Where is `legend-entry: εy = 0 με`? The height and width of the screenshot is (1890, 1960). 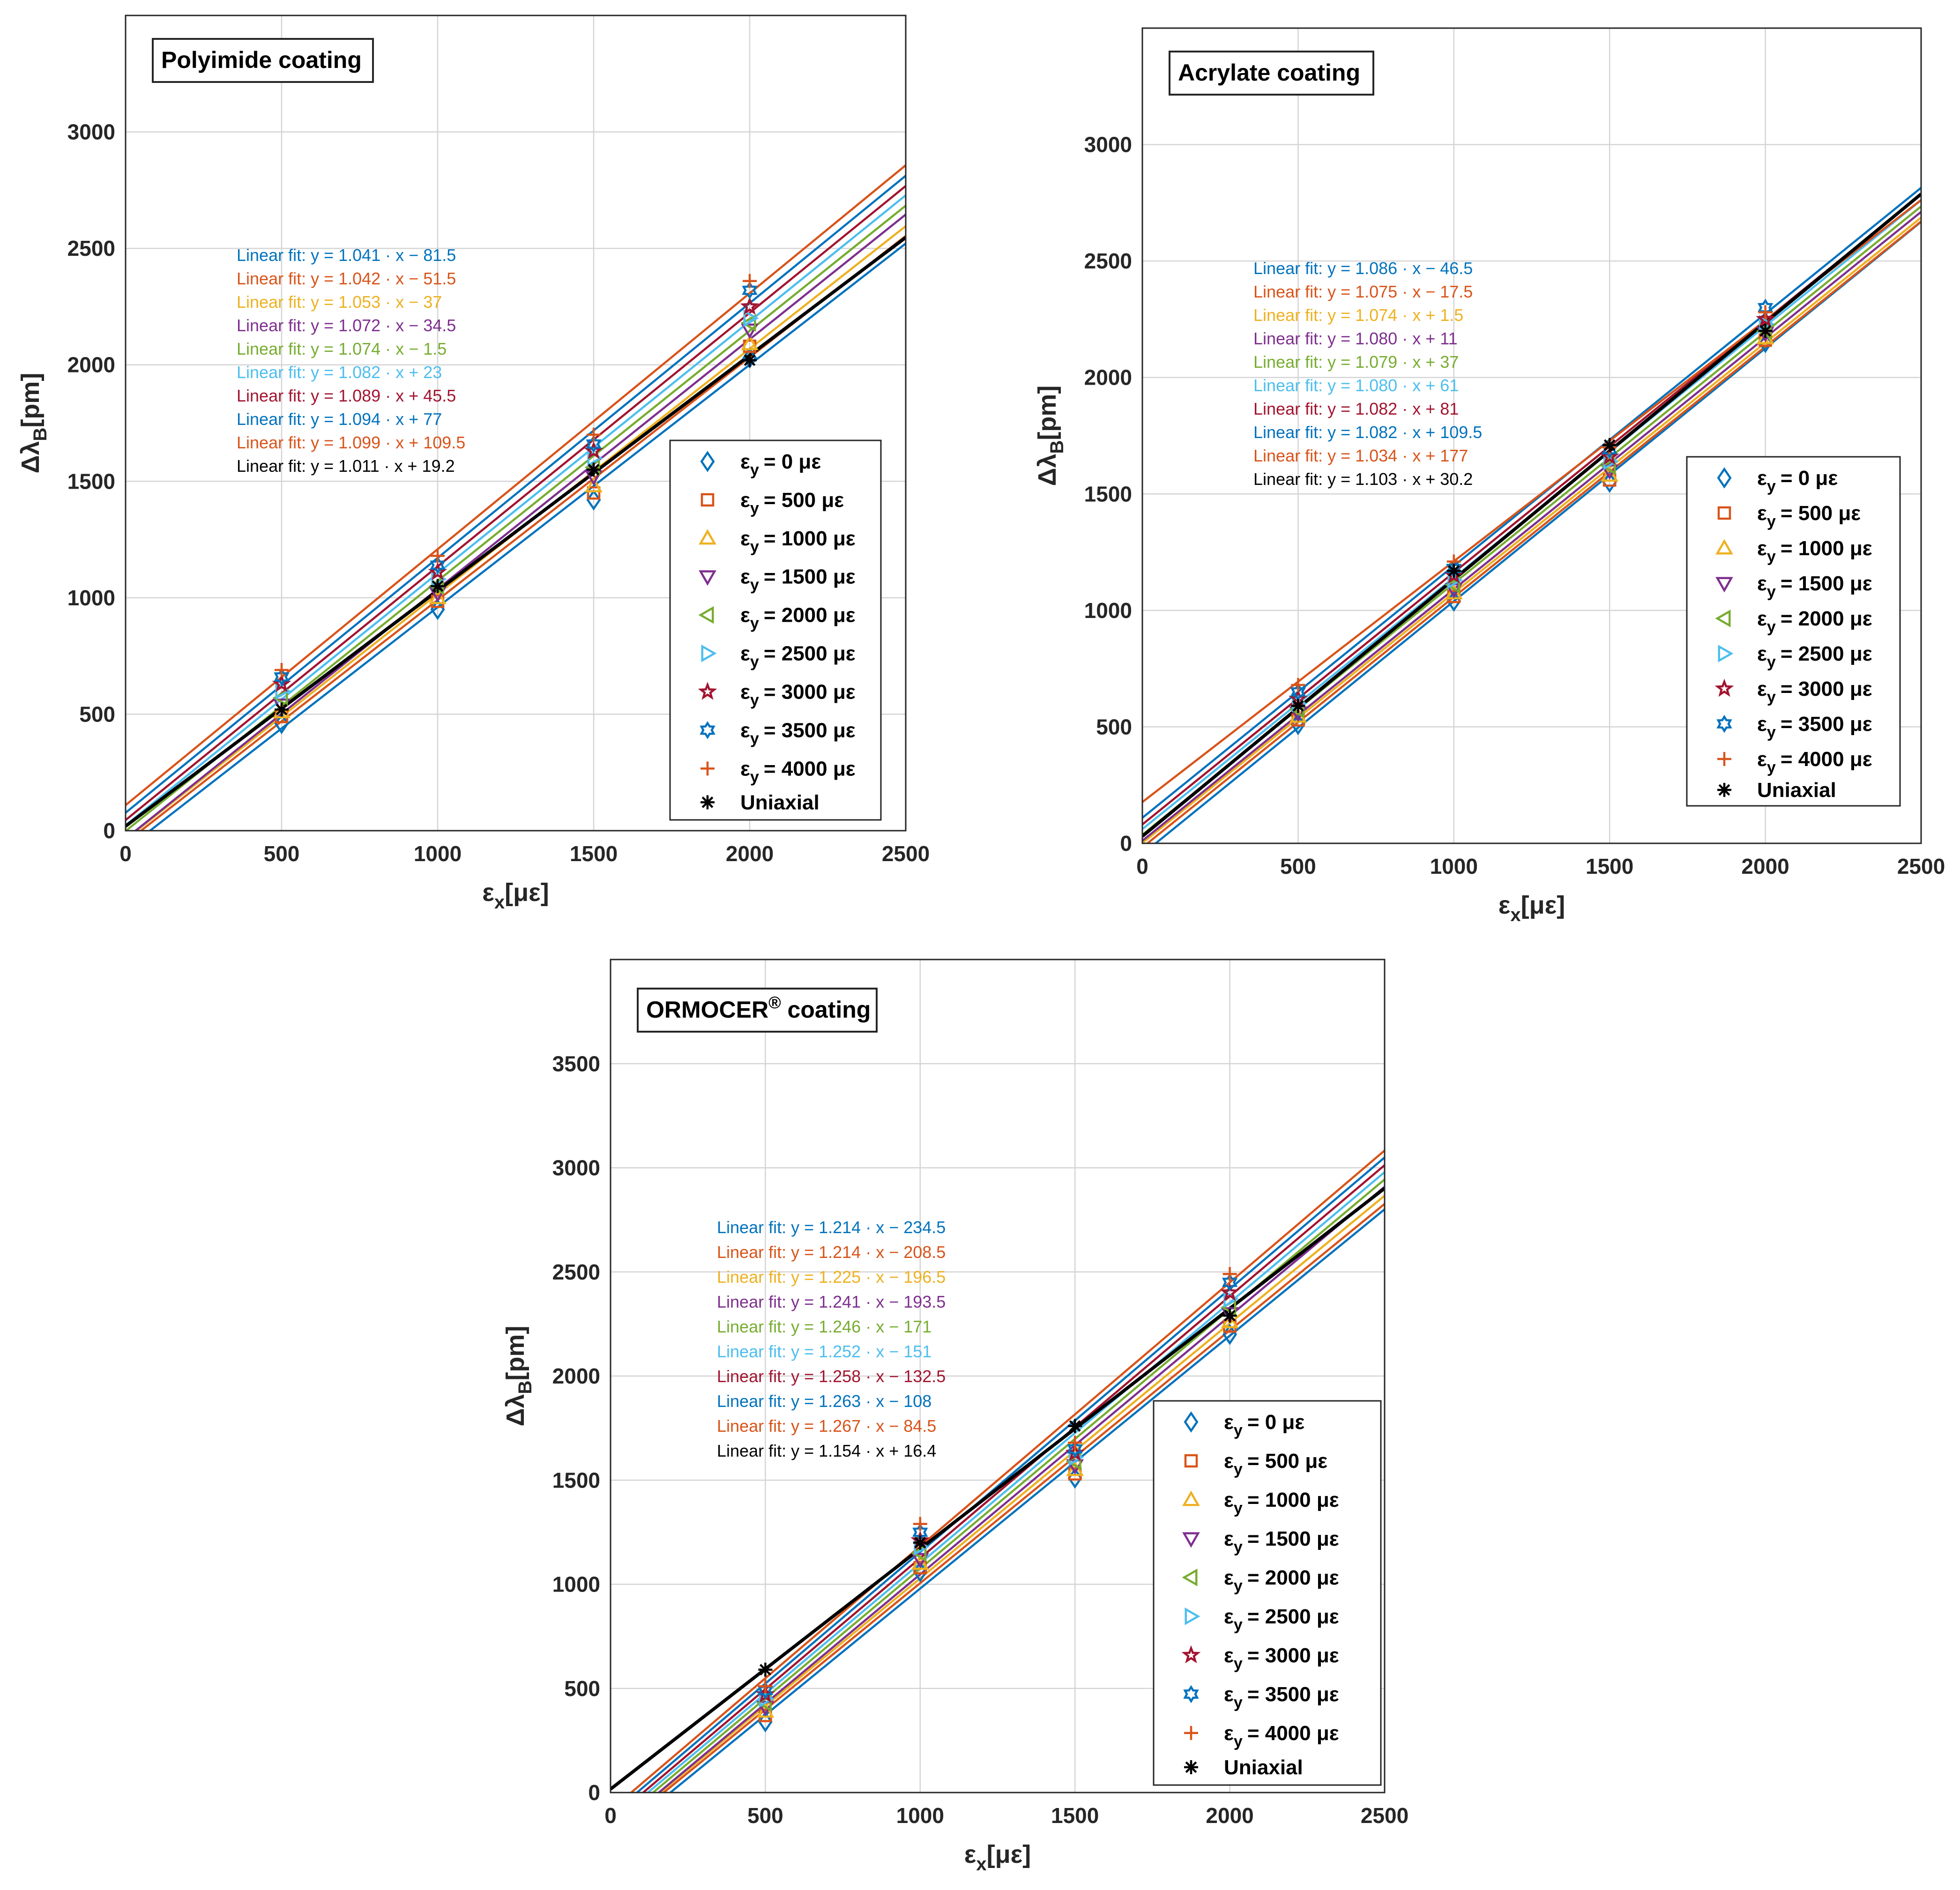 legend-entry: εy = 0 με is located at coordinates (1264, 1425).